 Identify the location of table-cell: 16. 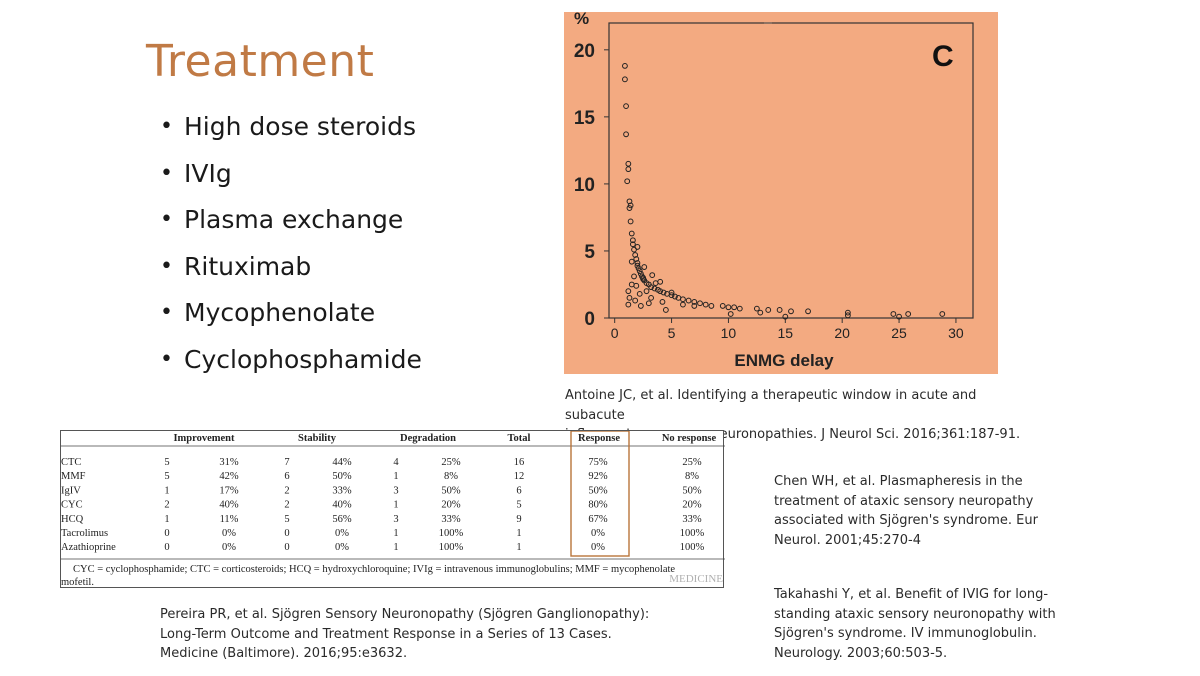
(519, 462).